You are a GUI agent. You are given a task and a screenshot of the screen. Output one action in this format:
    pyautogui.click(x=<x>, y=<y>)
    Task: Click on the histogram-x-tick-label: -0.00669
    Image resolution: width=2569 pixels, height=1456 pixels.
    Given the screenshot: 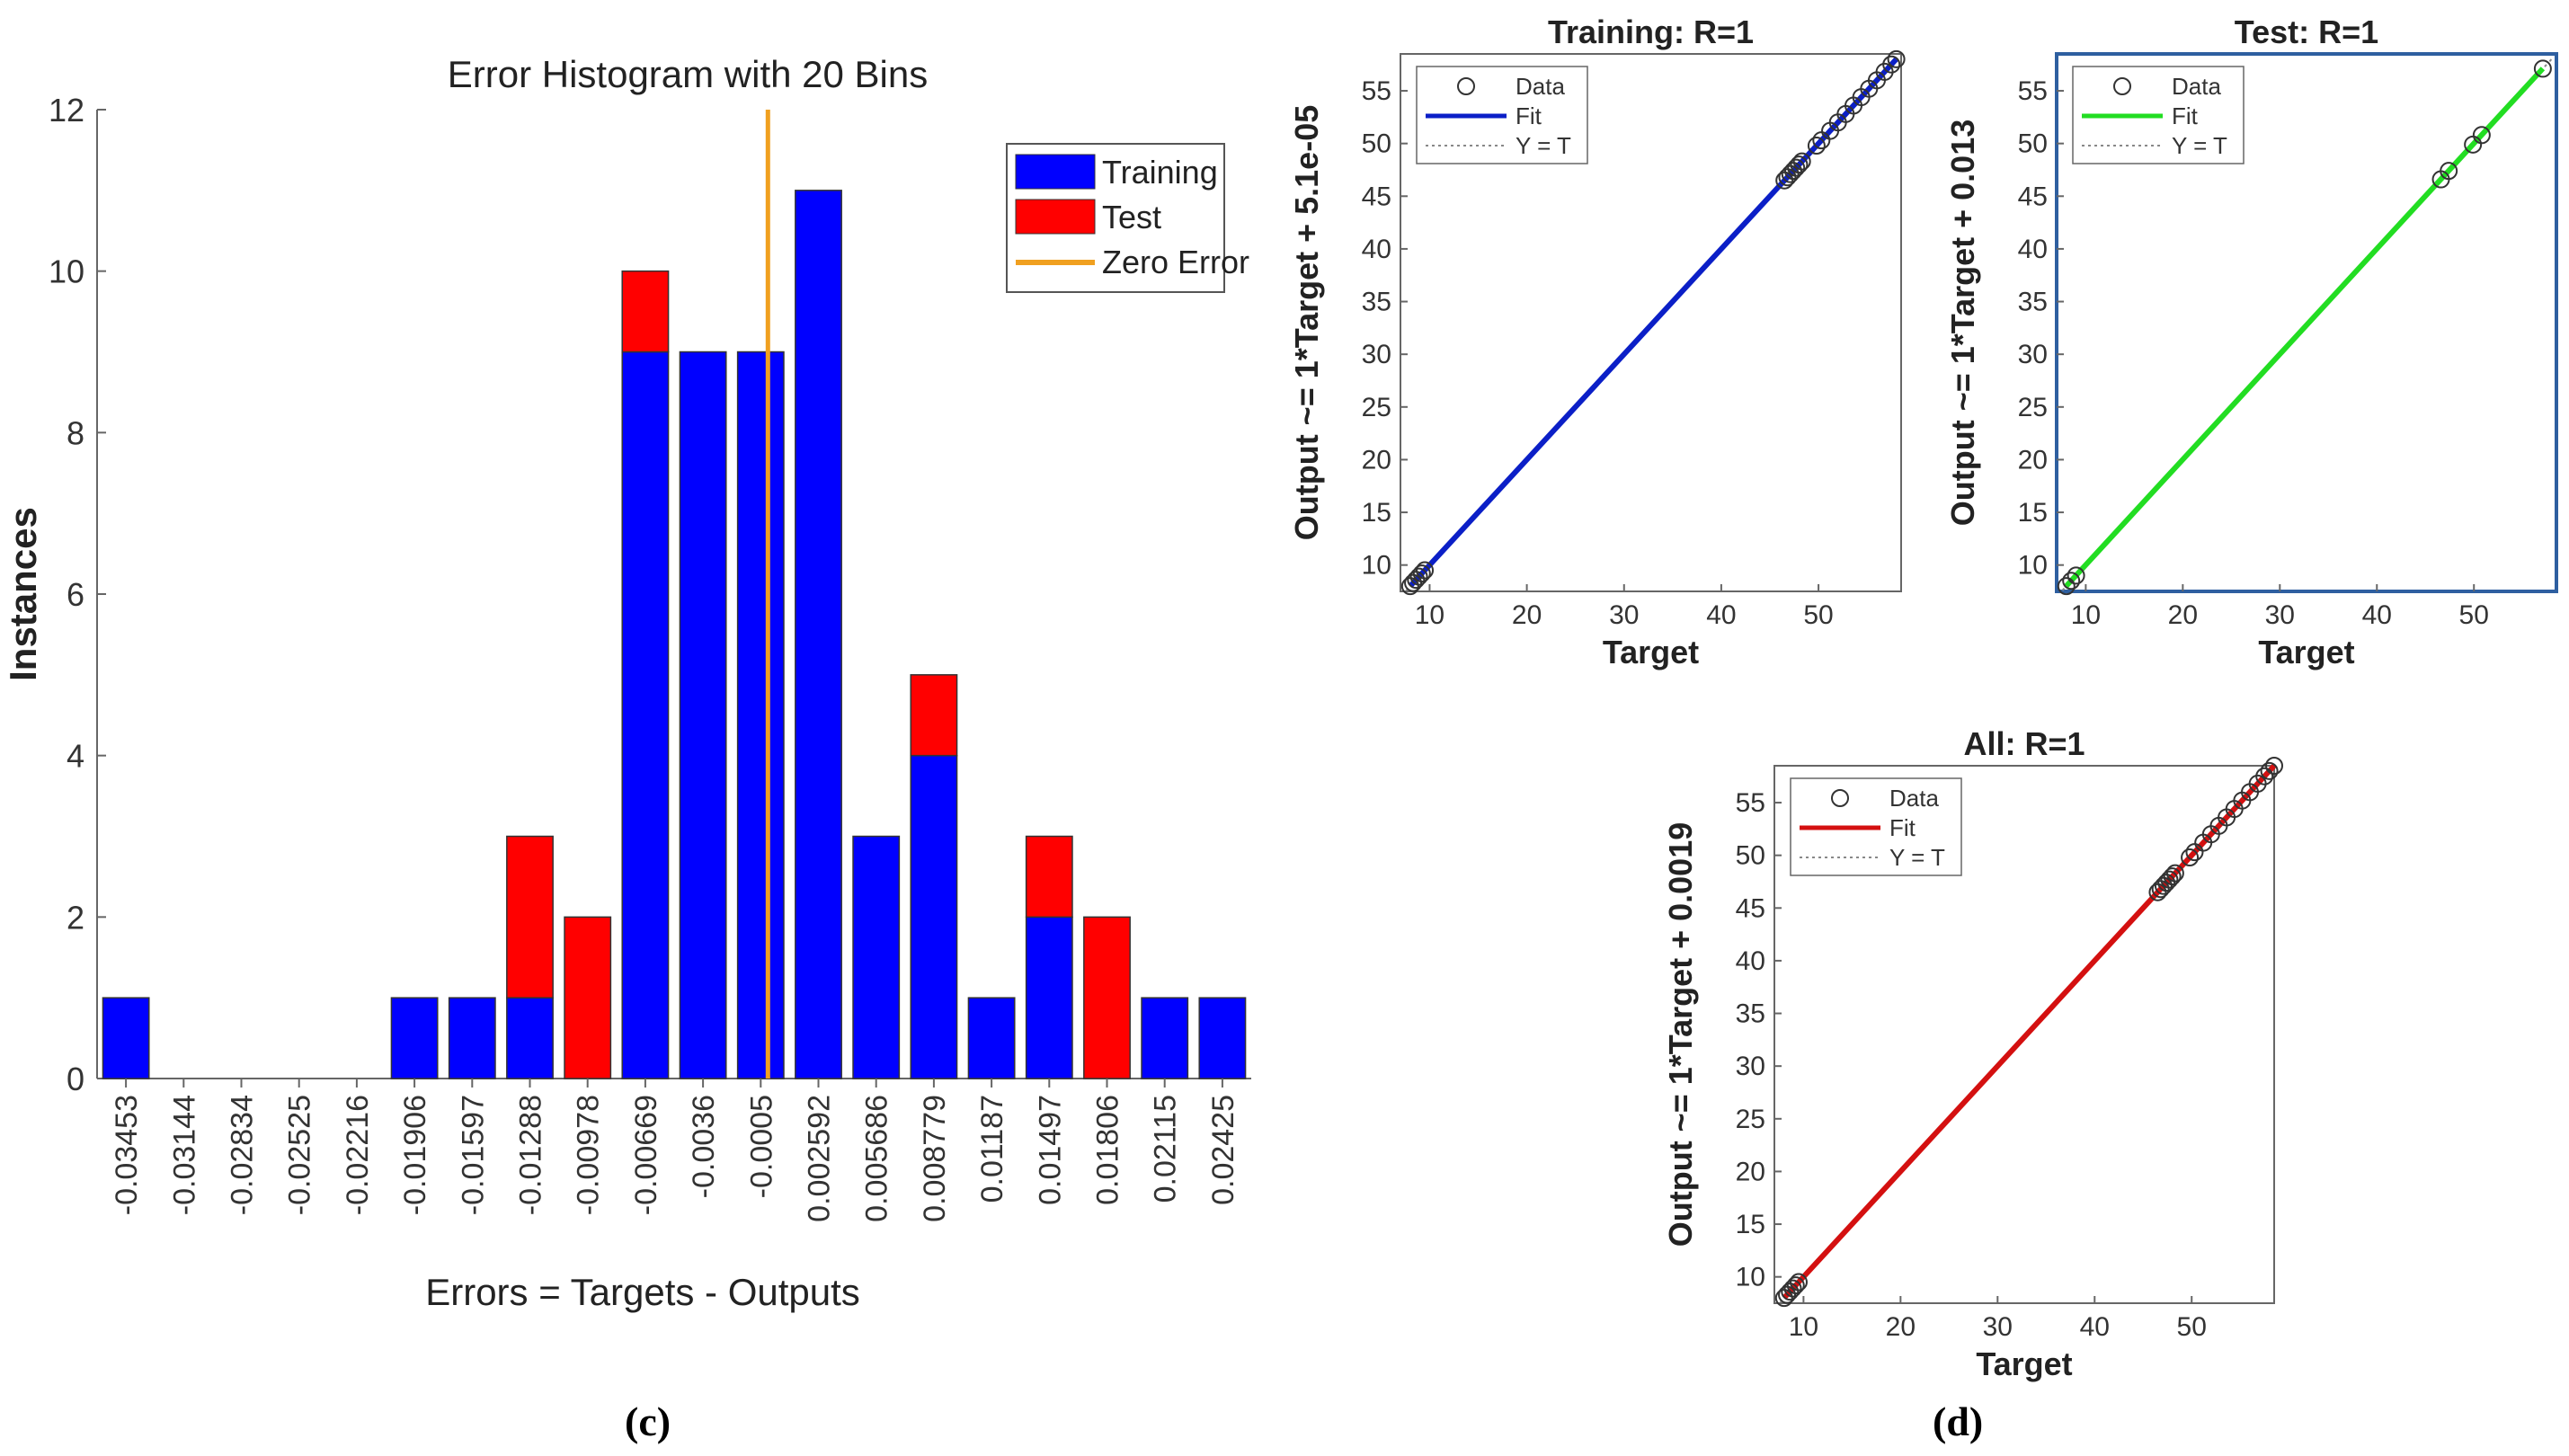 What is the action you would take?
    pyautogui.click(x=646, y=1155)
    